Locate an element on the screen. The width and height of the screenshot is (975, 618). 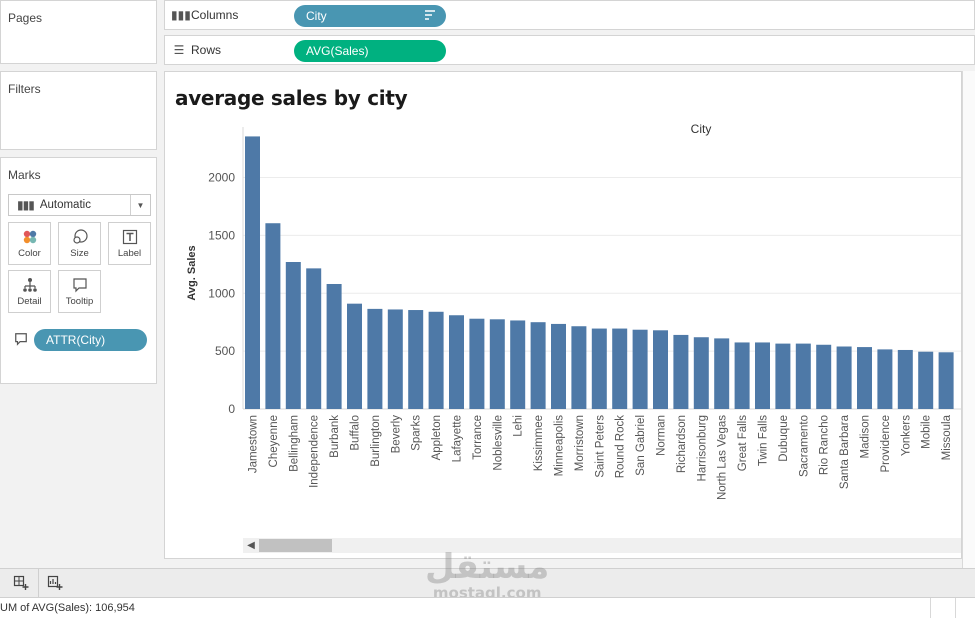
rows-icon: ☰ is located at coordinates (179, 50).